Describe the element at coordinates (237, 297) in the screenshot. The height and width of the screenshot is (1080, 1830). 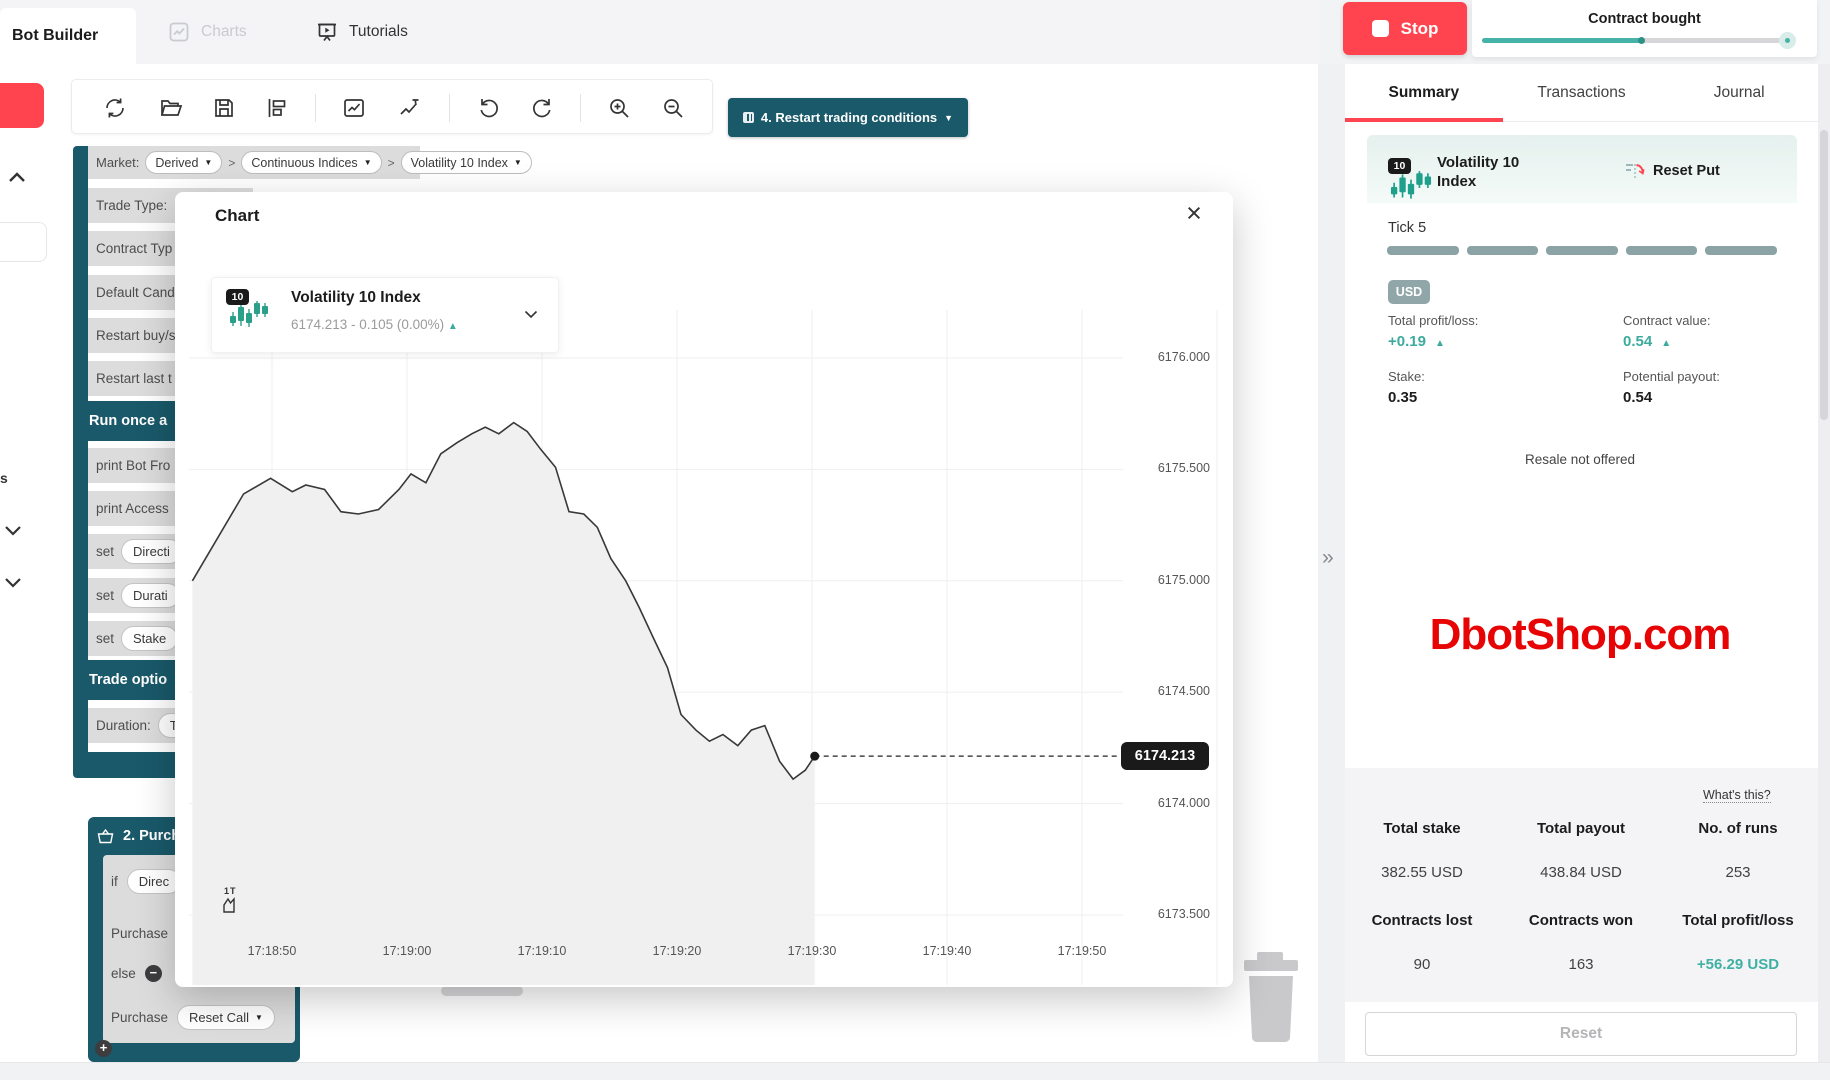
I see `symbol-badge: 10` at that location.